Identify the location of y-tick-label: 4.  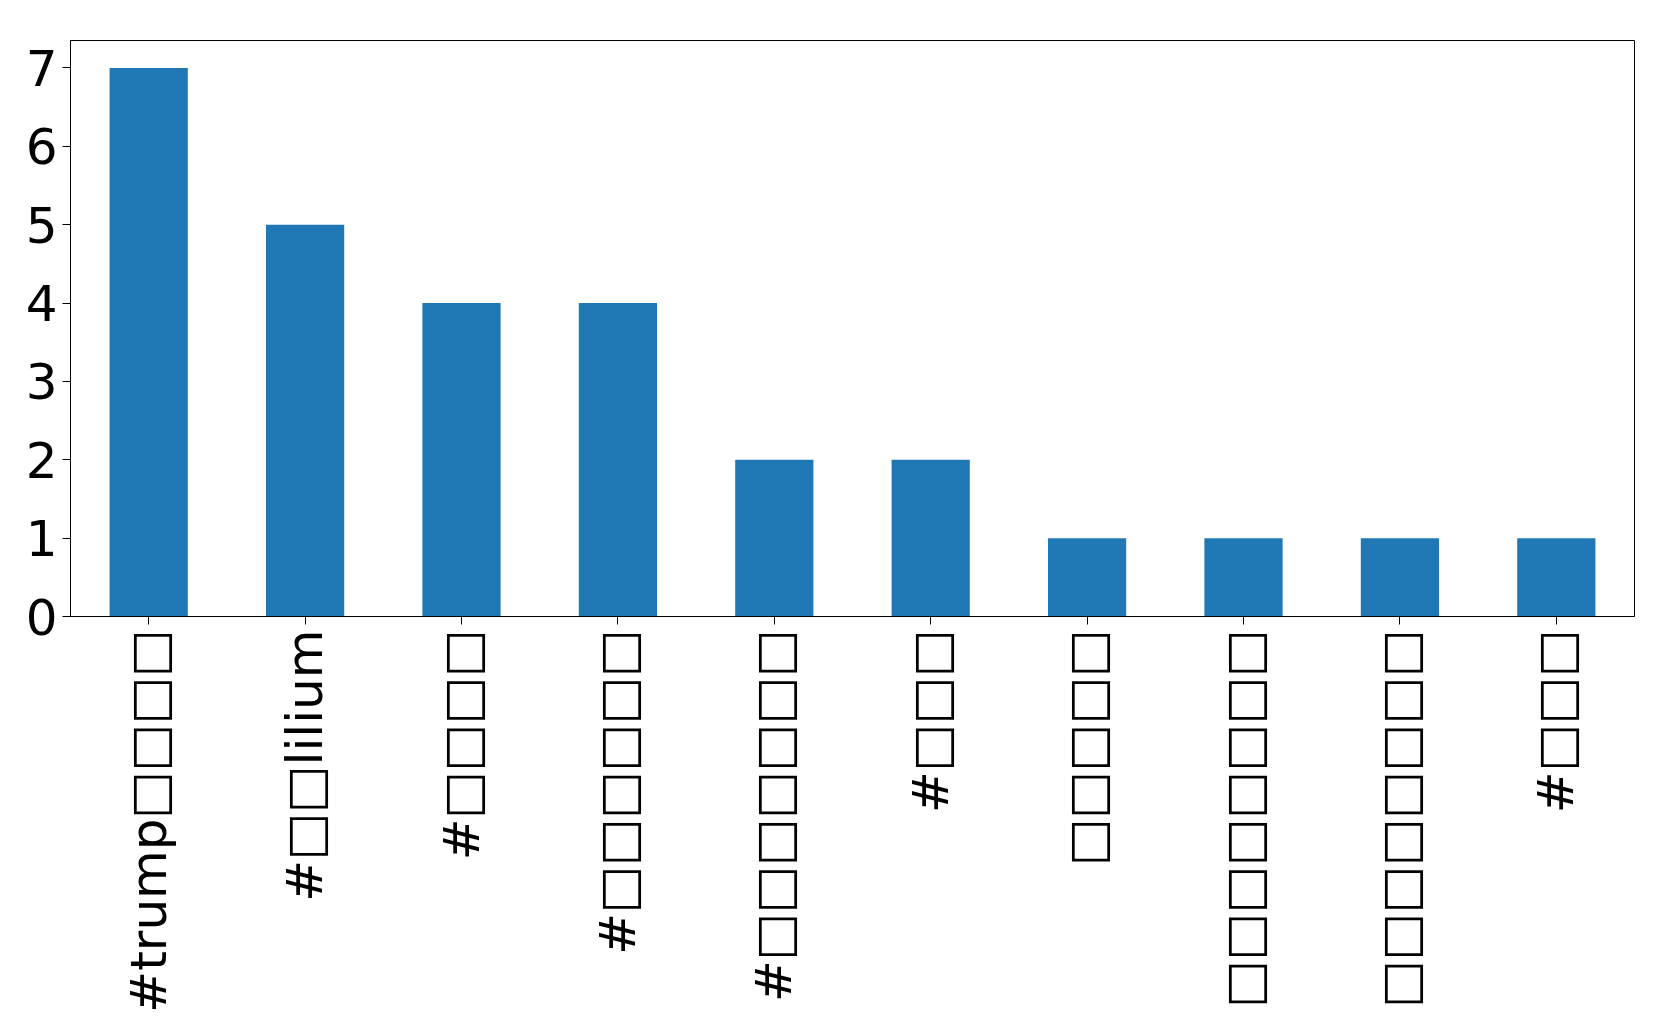
(41, 304).